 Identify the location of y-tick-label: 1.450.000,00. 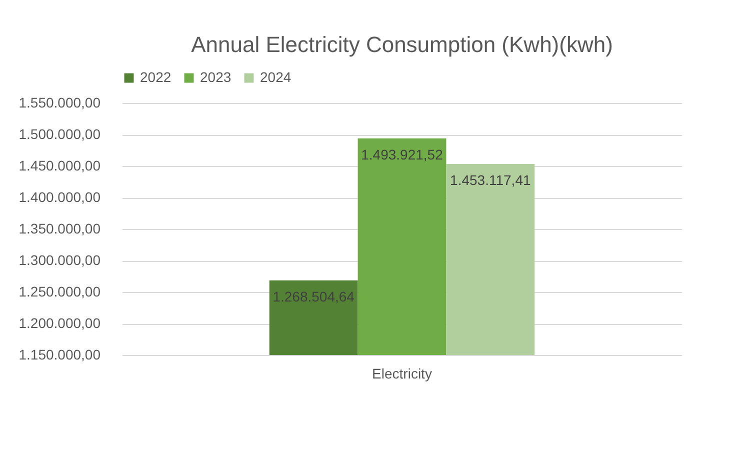
(59, 166).